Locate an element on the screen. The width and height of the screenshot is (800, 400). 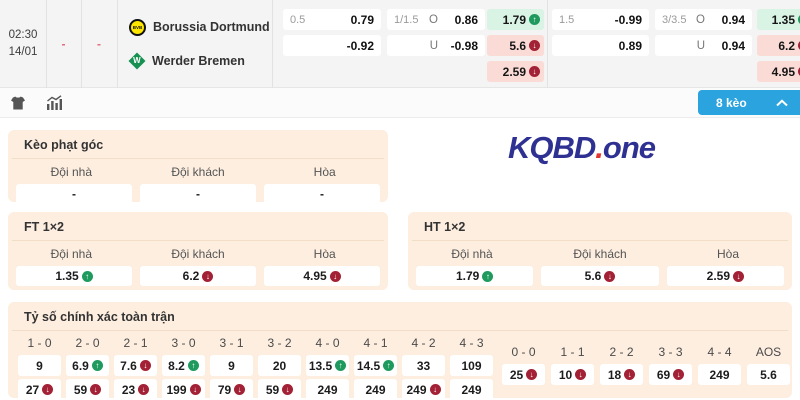
score-column: 3 - 0 8.2 199 is located at coordinates (183, 367).